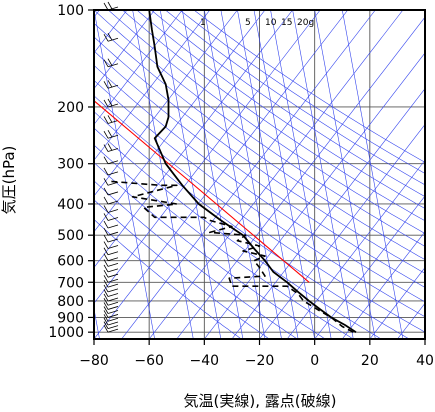  I want to click on y-tick-label: 100, so click(70, 11).